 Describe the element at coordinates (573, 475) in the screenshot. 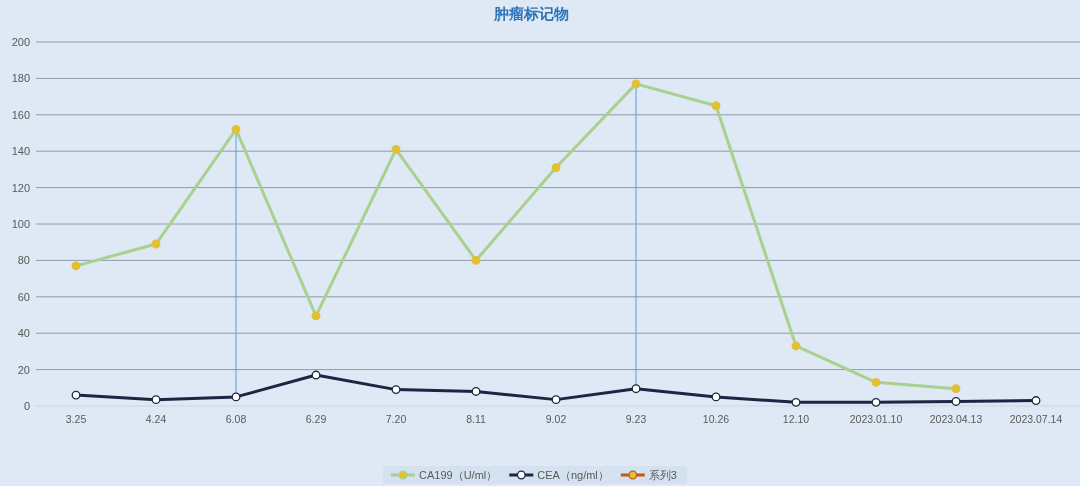

I see `legend-label: CEA（ng/ml）` at that location.